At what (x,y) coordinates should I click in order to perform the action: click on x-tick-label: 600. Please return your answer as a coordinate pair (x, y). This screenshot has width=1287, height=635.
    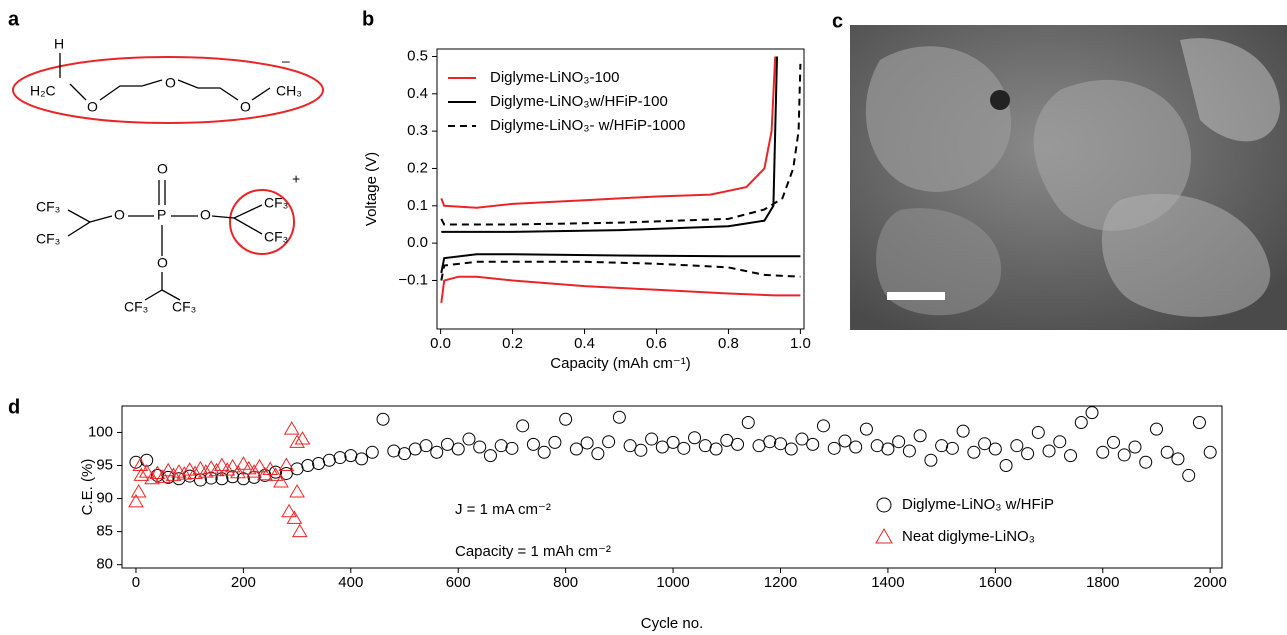
    Looking at the image, I should click on (458, 582).